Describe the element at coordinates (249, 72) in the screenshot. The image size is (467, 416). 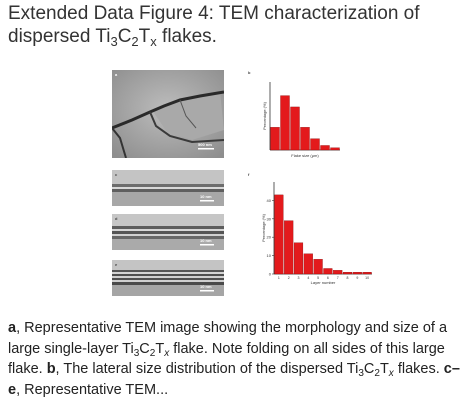
I see `panel-tag-b: b` at that location.